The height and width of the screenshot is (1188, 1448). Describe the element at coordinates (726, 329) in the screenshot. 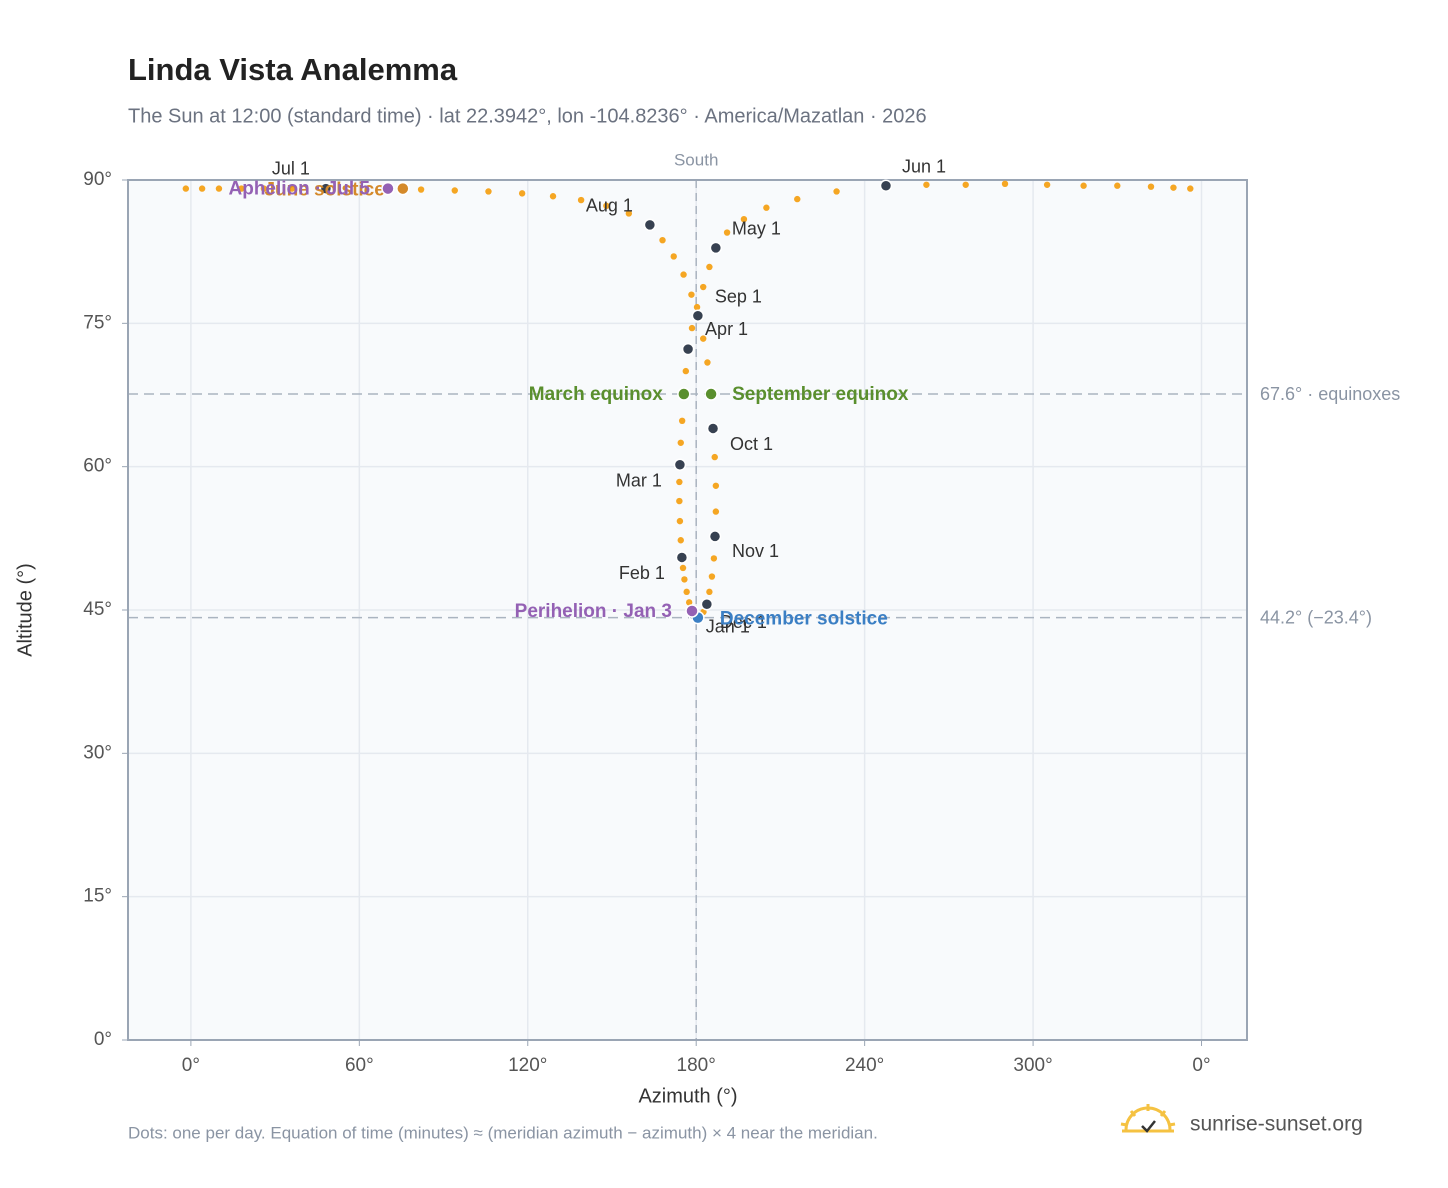

I see `month-label: Apr 1` at that location.